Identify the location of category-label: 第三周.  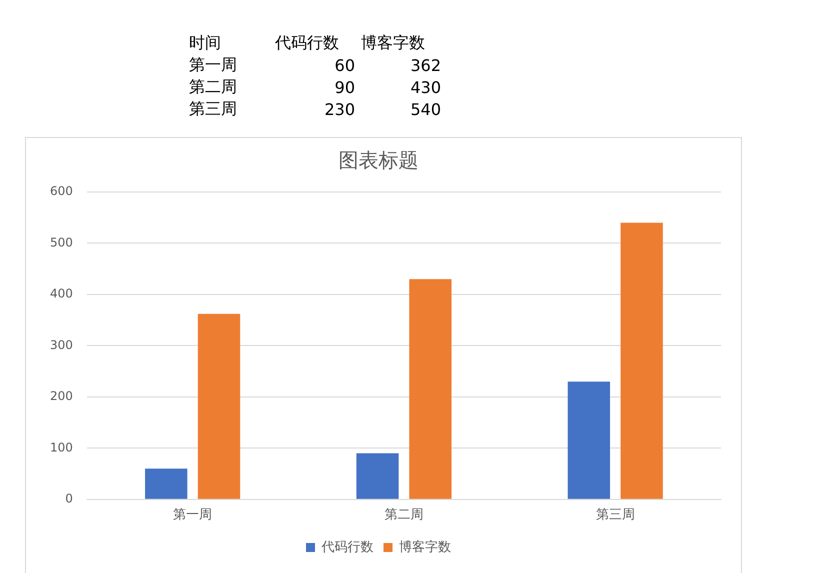
(213, 109).